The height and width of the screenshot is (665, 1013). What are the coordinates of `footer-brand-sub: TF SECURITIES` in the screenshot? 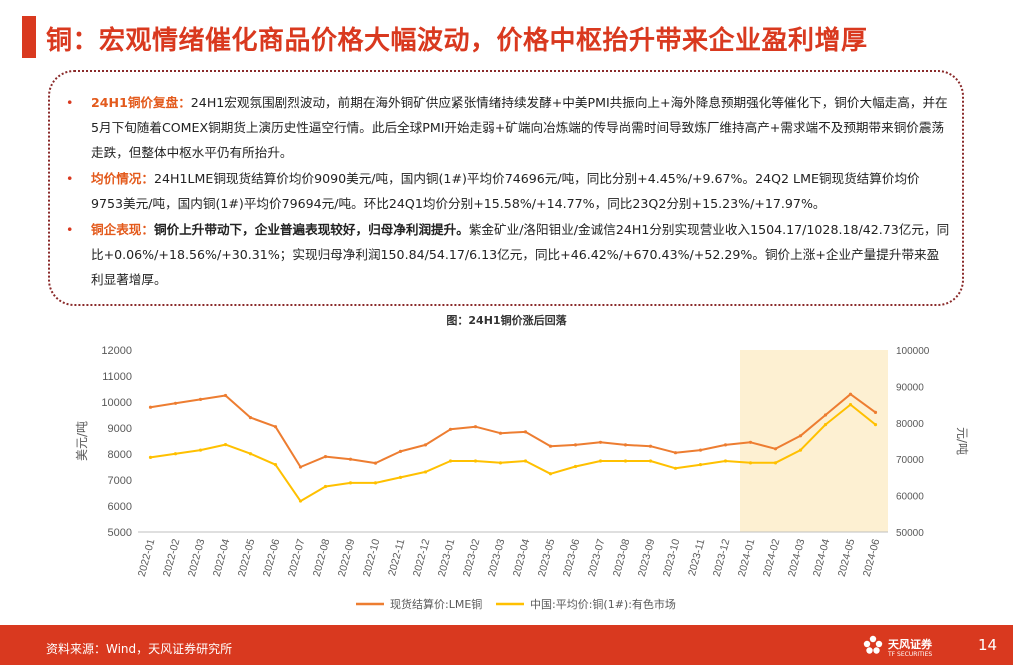 It's located at (910, 654).